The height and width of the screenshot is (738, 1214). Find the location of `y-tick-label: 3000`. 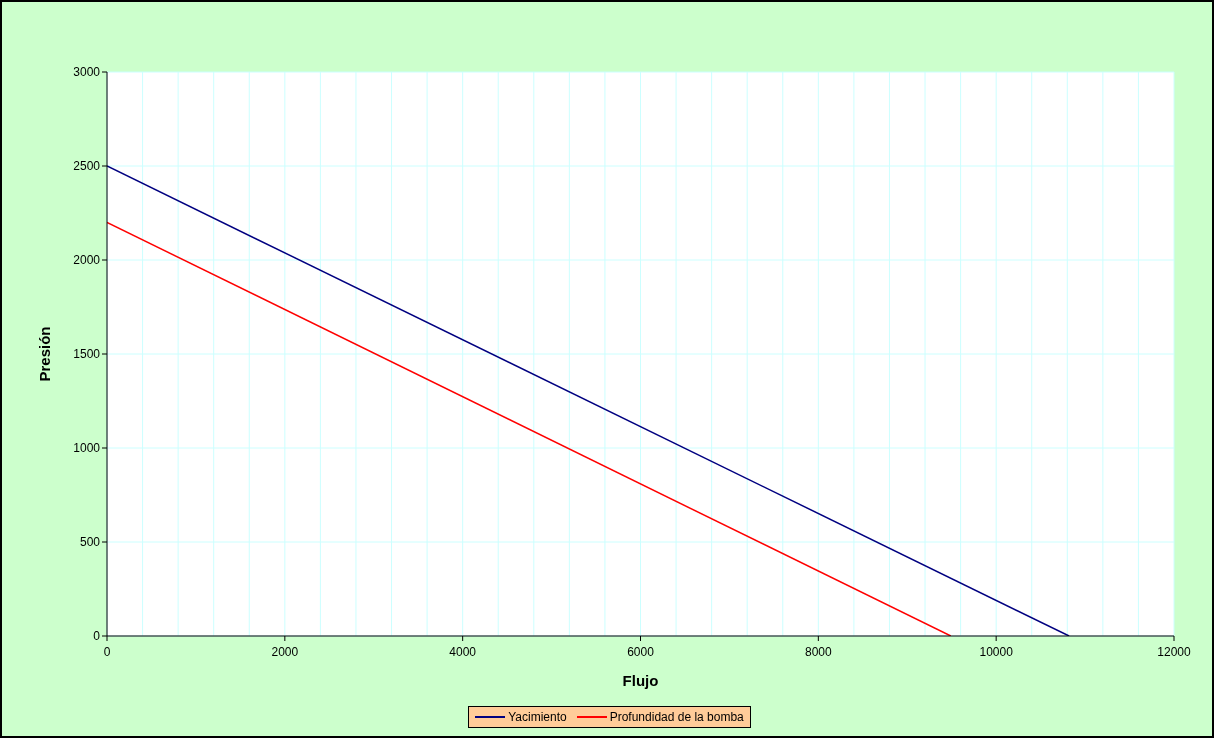

y-tick-label: 3000 is located at coordinates (87, 72).